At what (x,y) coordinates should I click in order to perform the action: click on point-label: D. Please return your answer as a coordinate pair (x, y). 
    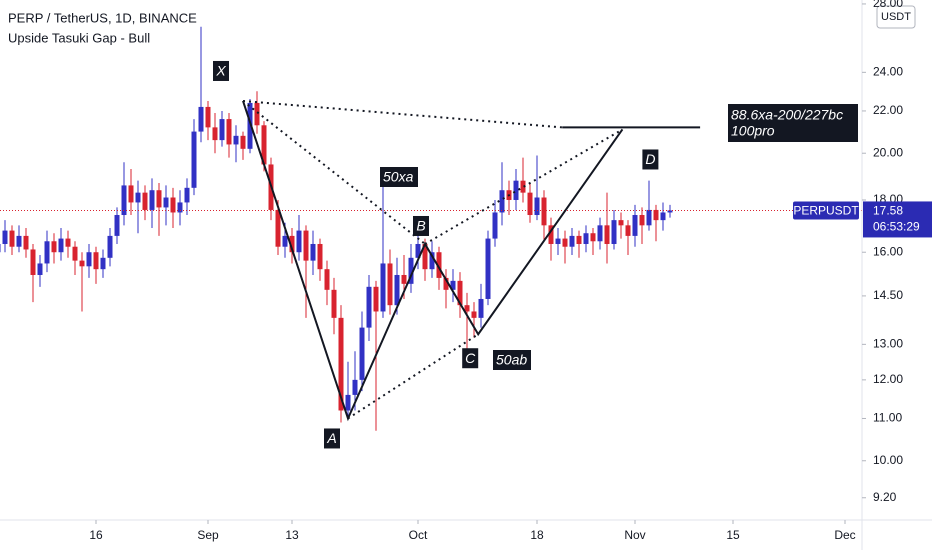
    Looking at the image, I should click on (650, 159).